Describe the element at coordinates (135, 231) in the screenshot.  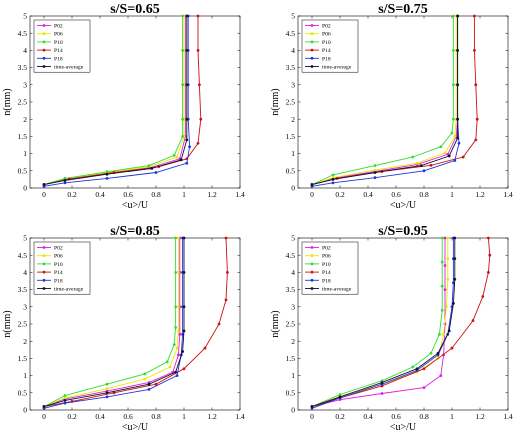
I see `chart-title: s/S=0.85` at that location.